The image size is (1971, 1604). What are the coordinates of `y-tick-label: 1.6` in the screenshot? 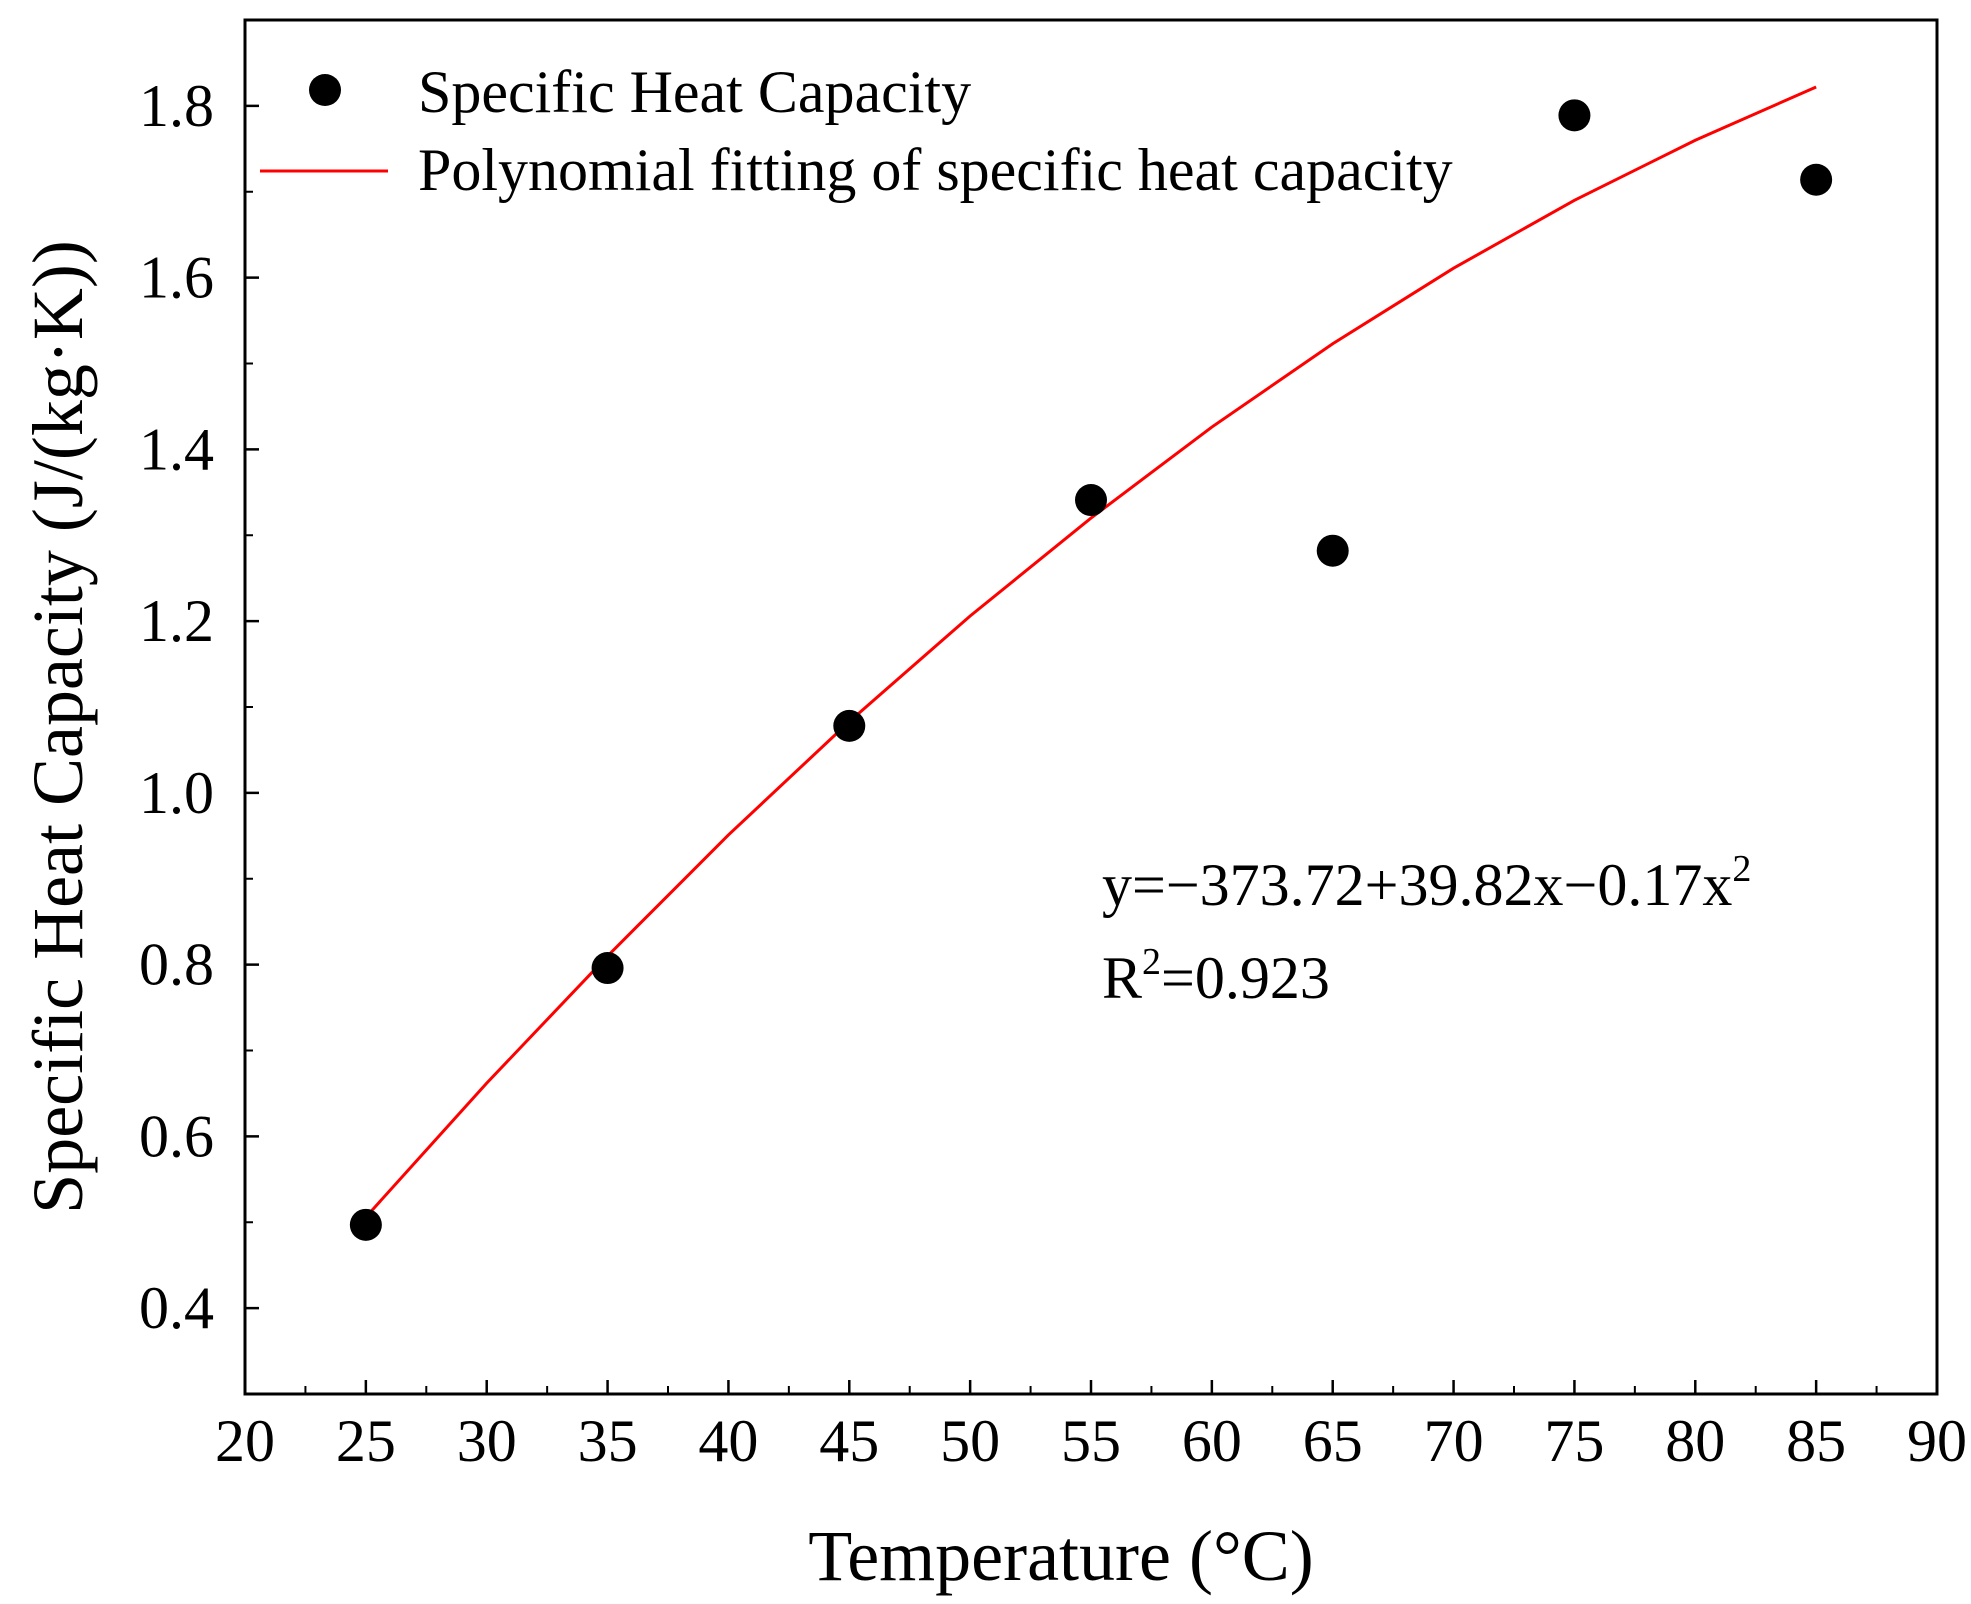 It's located at (176, 278).